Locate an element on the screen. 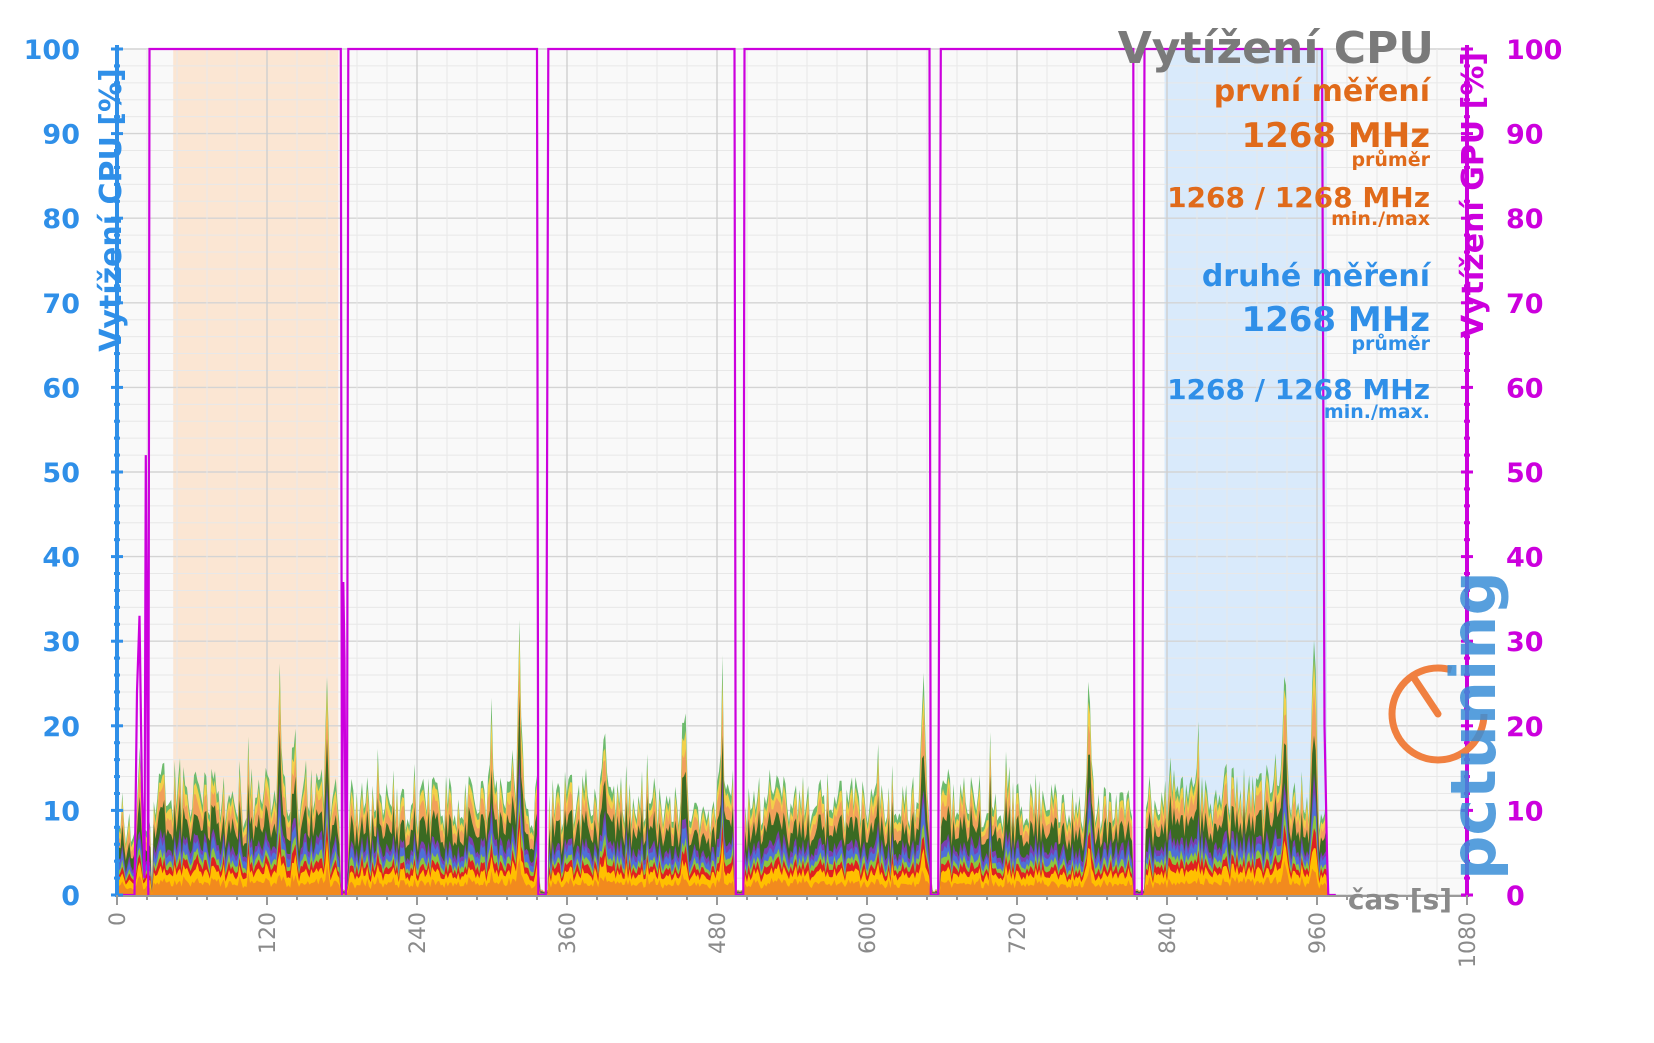 This screenshot has width=1654, height=1043. right-tick-label: 0 is located at coordinates (1515, 896).